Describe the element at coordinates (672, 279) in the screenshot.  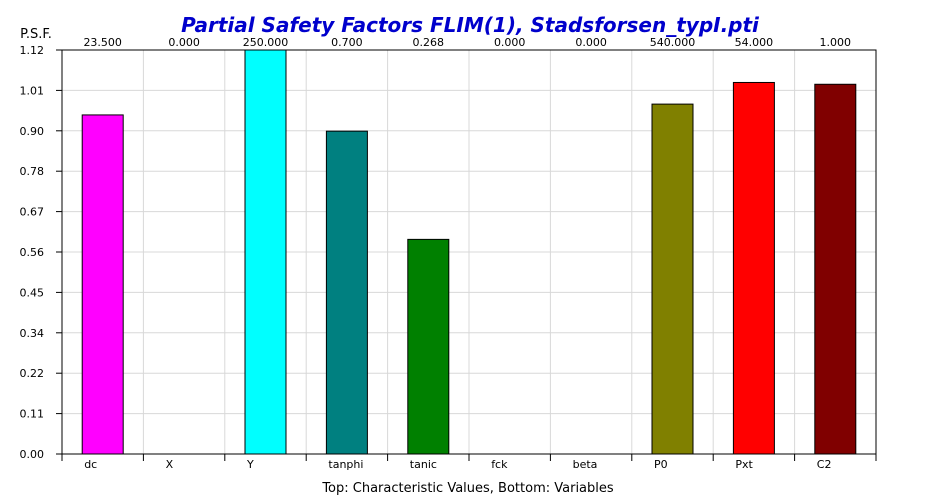
I see `bar-p0` at that location.